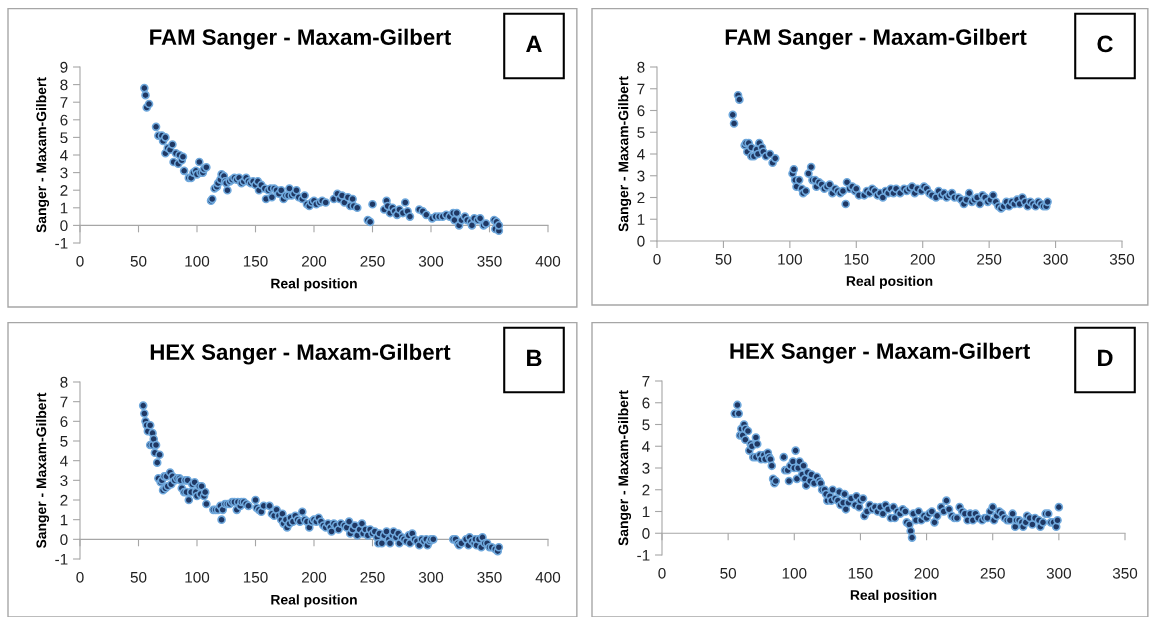 Image resolution: width=1149 pixels, height=617 pixels. Describe the element at coordinates (534, 44) in the screenshot. I see `text: A` at that location.